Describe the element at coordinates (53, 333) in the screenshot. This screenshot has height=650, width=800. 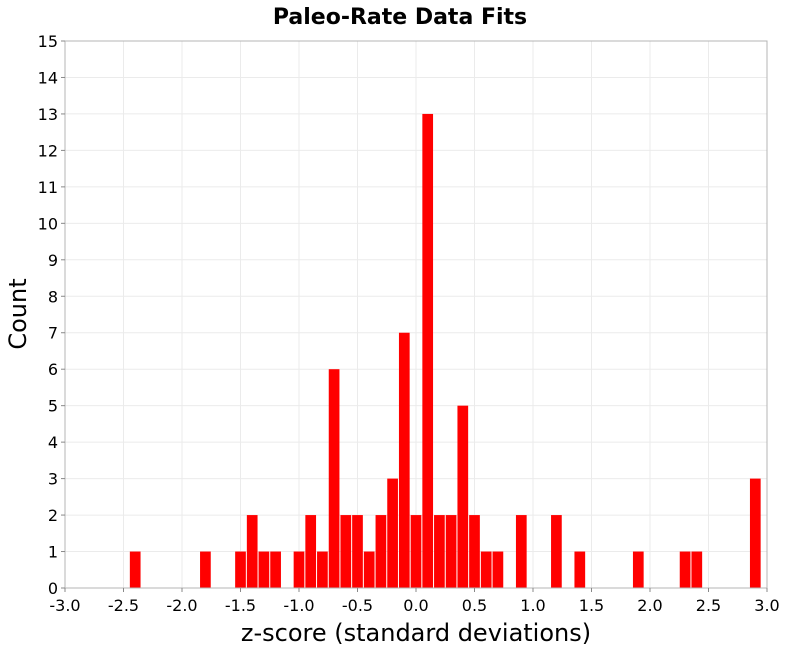
I see `y-tick-label: 7` at that location.